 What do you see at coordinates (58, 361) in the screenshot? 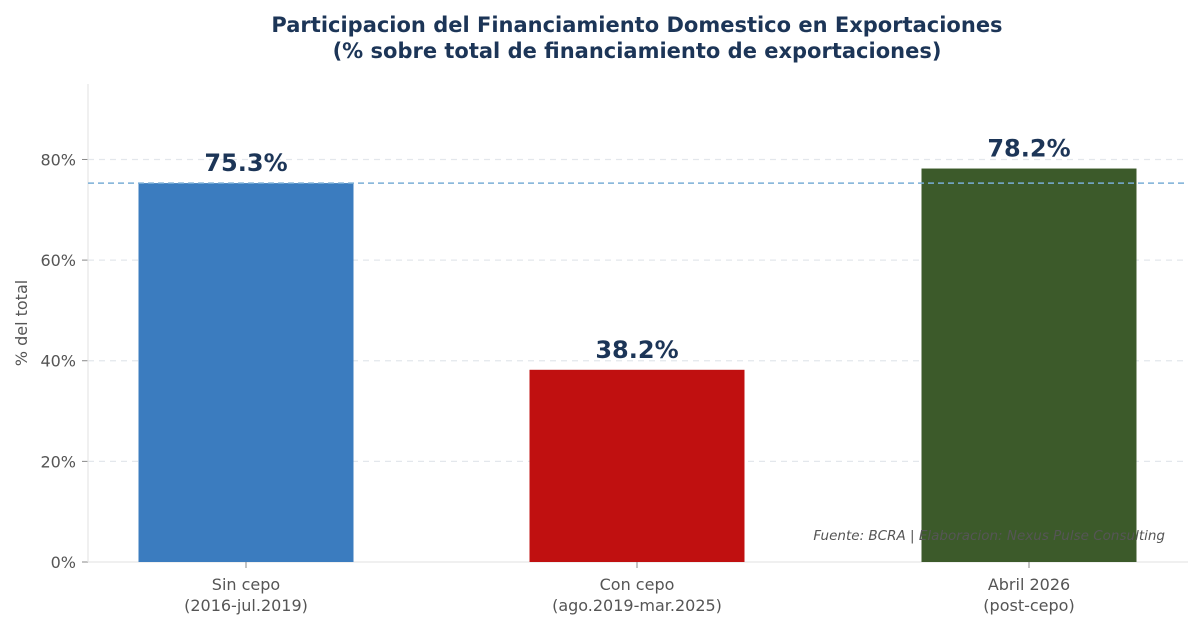
I see `y-tick-label: 40%` at bounding box center [58, 361].